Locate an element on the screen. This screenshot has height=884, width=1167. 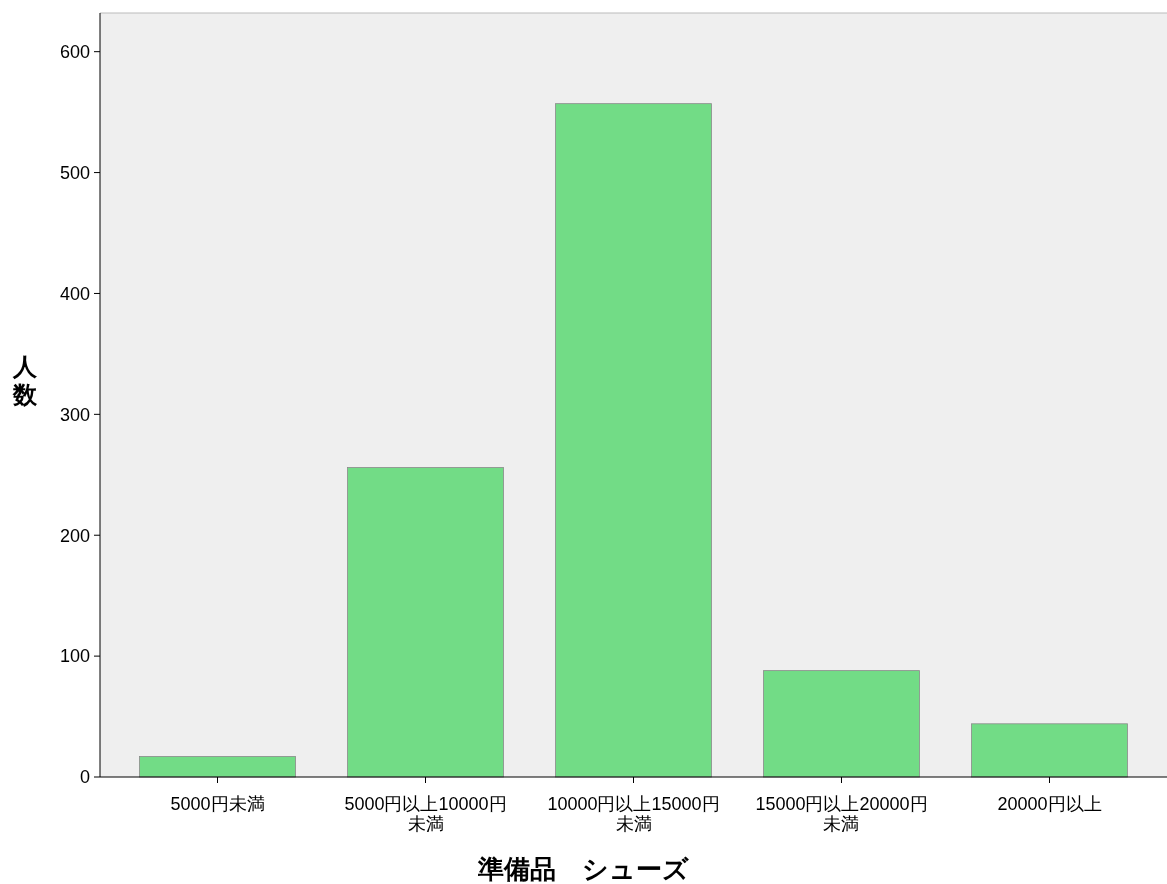
x-tick-label: 20000円以上 is located at coordinates (1049, 804).